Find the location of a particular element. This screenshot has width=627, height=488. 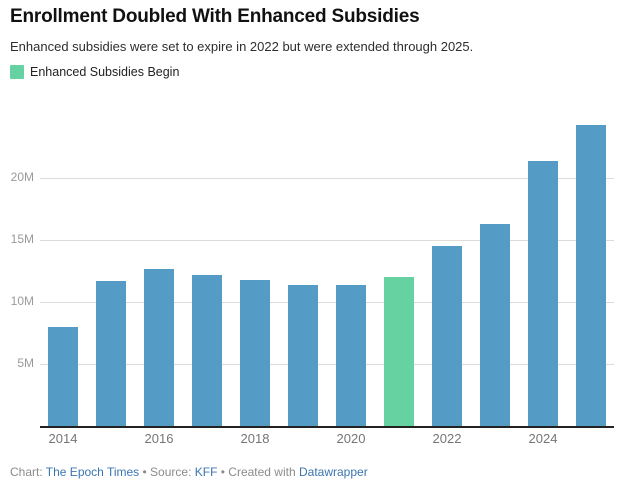

y-axis-tick-label-15M: 15M is located at coordinates (22, 239).